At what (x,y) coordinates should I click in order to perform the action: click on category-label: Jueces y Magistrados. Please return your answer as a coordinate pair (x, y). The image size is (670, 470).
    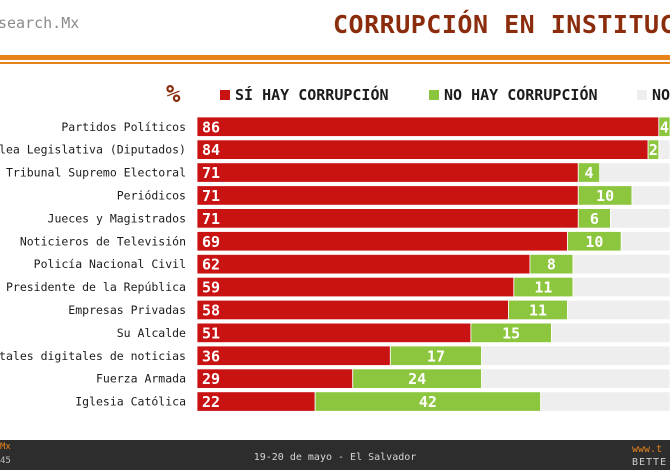
    Looking at the image, I should click on (117, 218).